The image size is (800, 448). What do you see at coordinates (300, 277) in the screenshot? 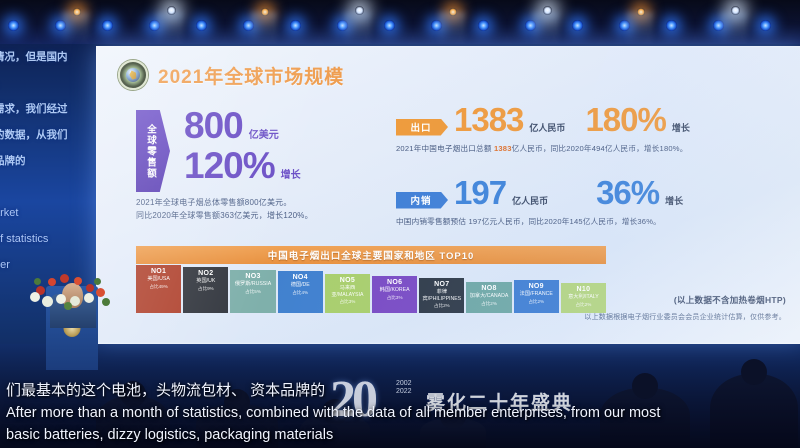
I see `top10-bar-rank: NO4` at bounding box center [300, 277].